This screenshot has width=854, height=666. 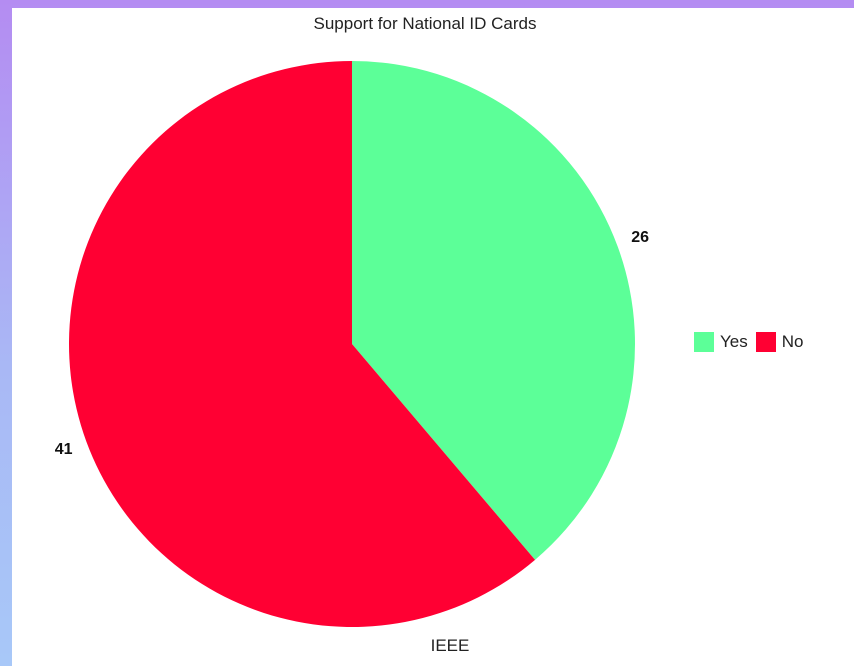 What do you see at coordinates (734, 341) in the screenshot?
I see `legend-label-yes: Yes` at bounding box center [734, 341].